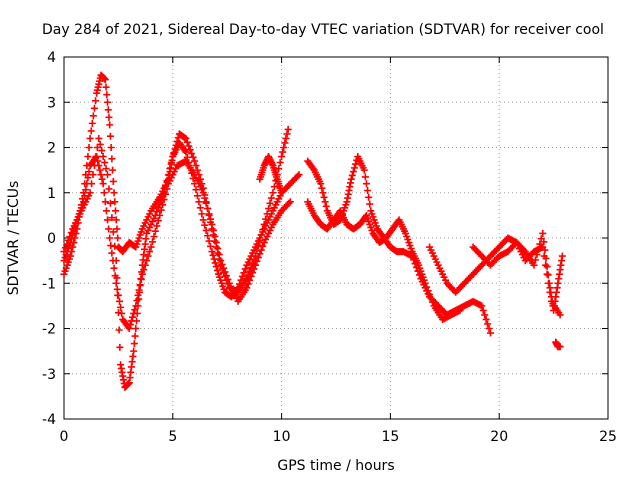  I want to click on y-tick-label: 3, so click(51, 103).